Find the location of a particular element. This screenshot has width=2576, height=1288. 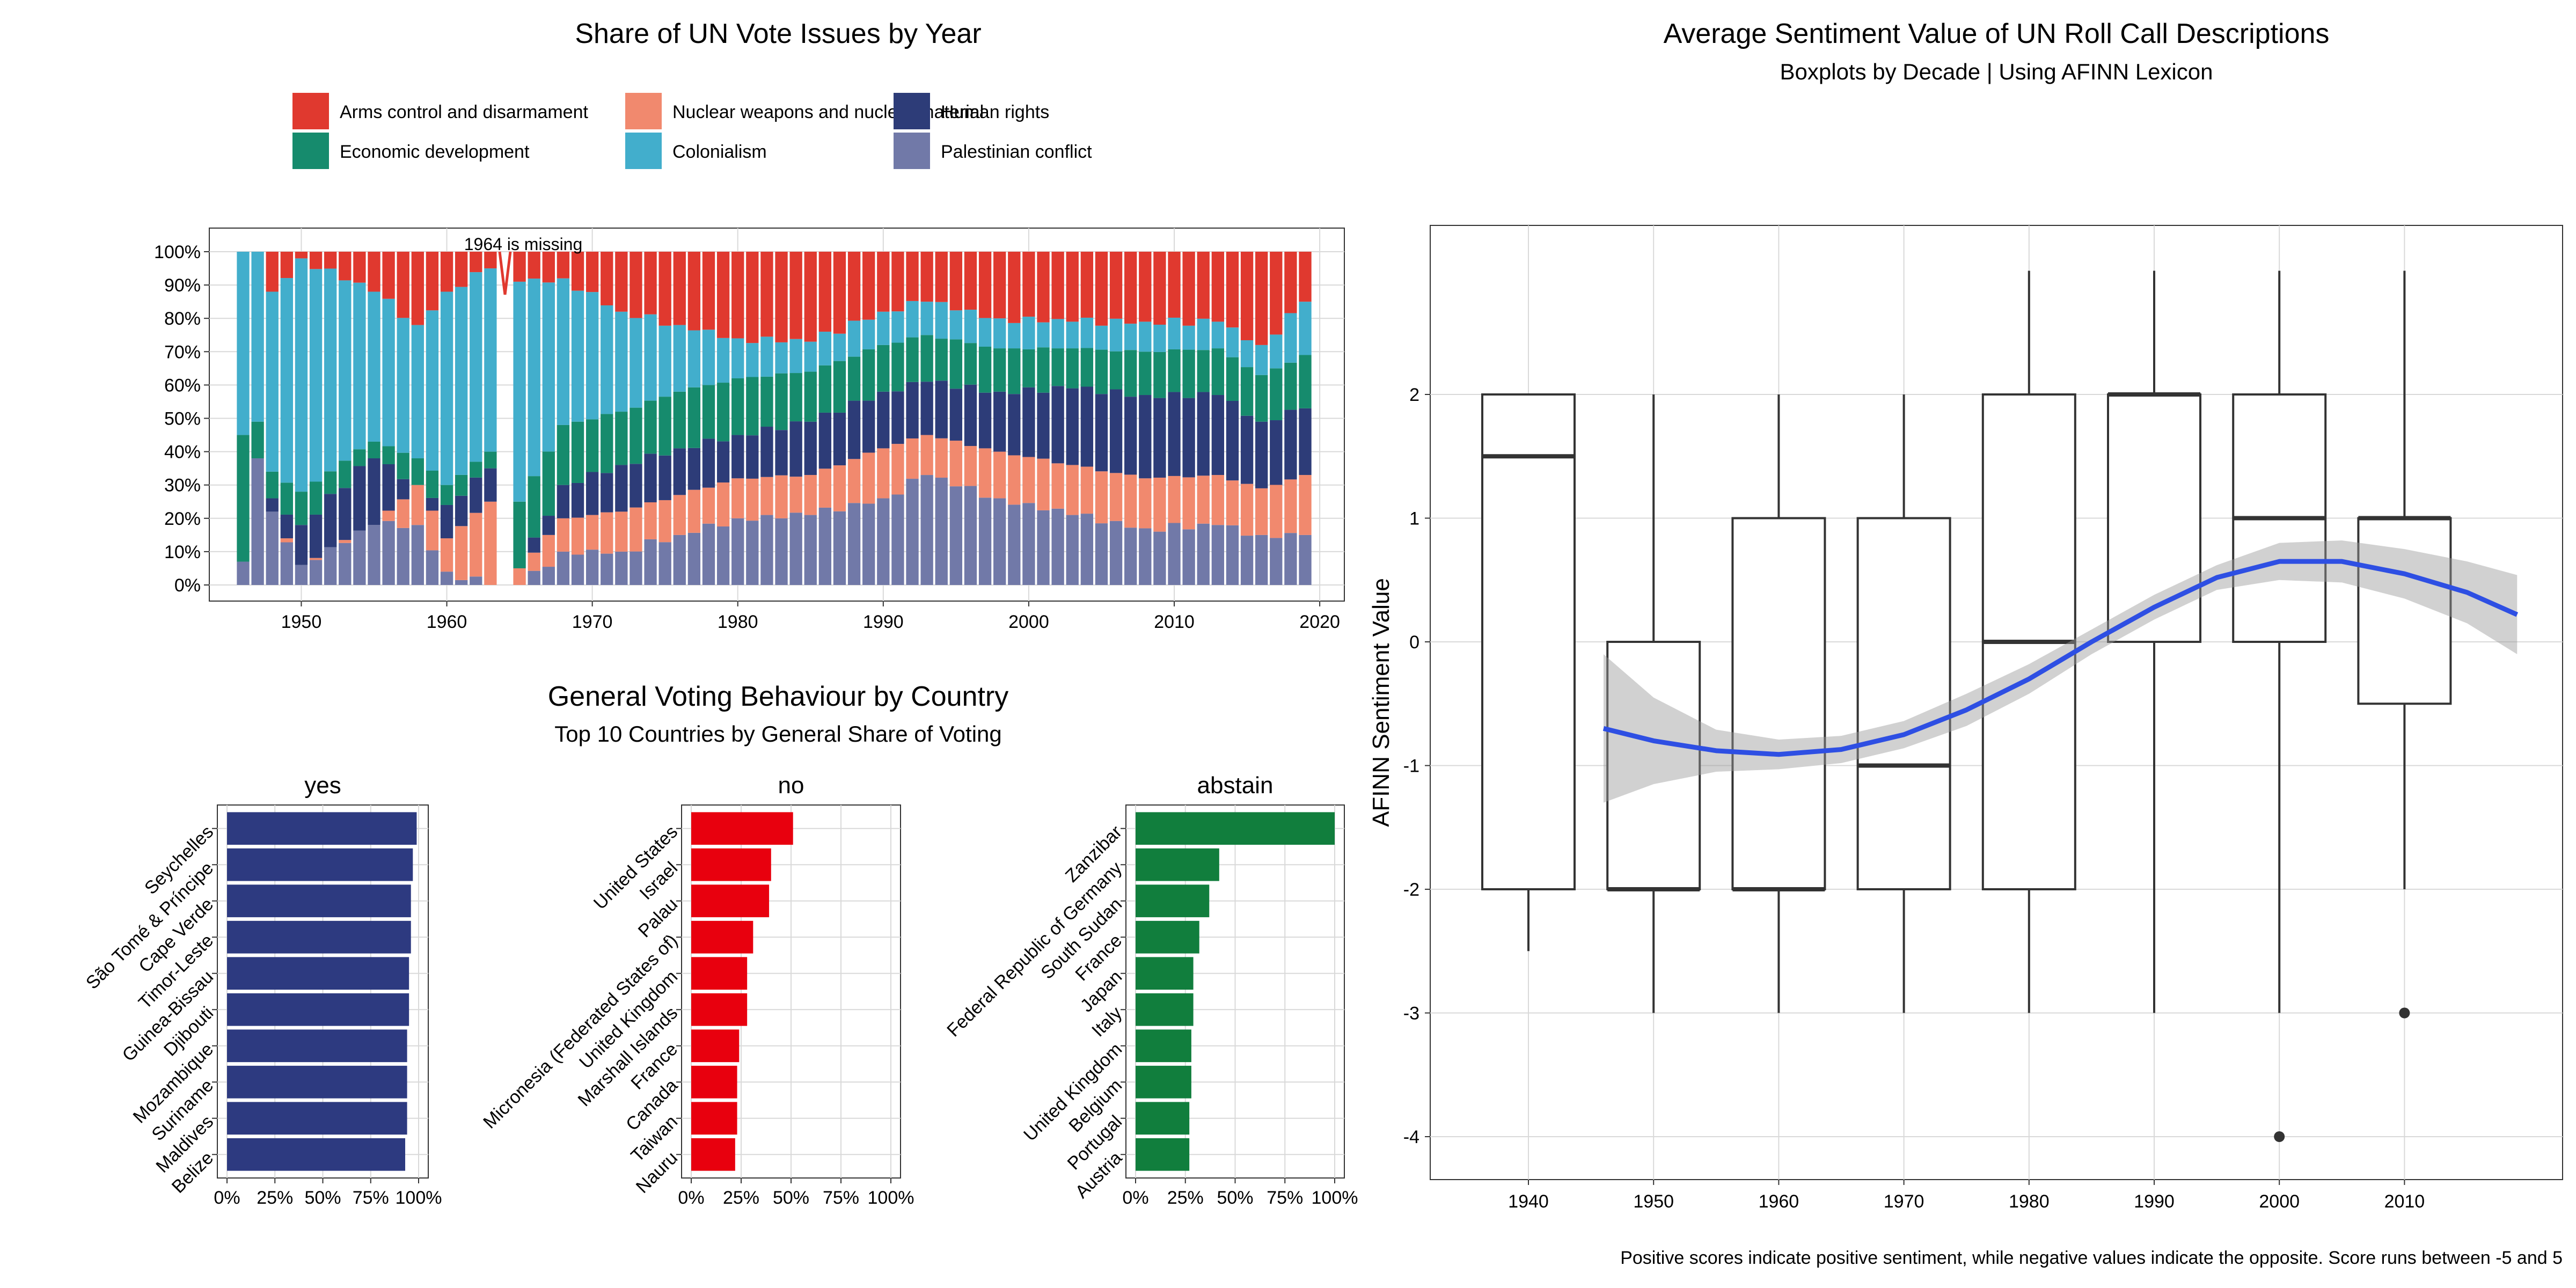

x-tick-label: 1990 is located at coordinates (2154, 1201).